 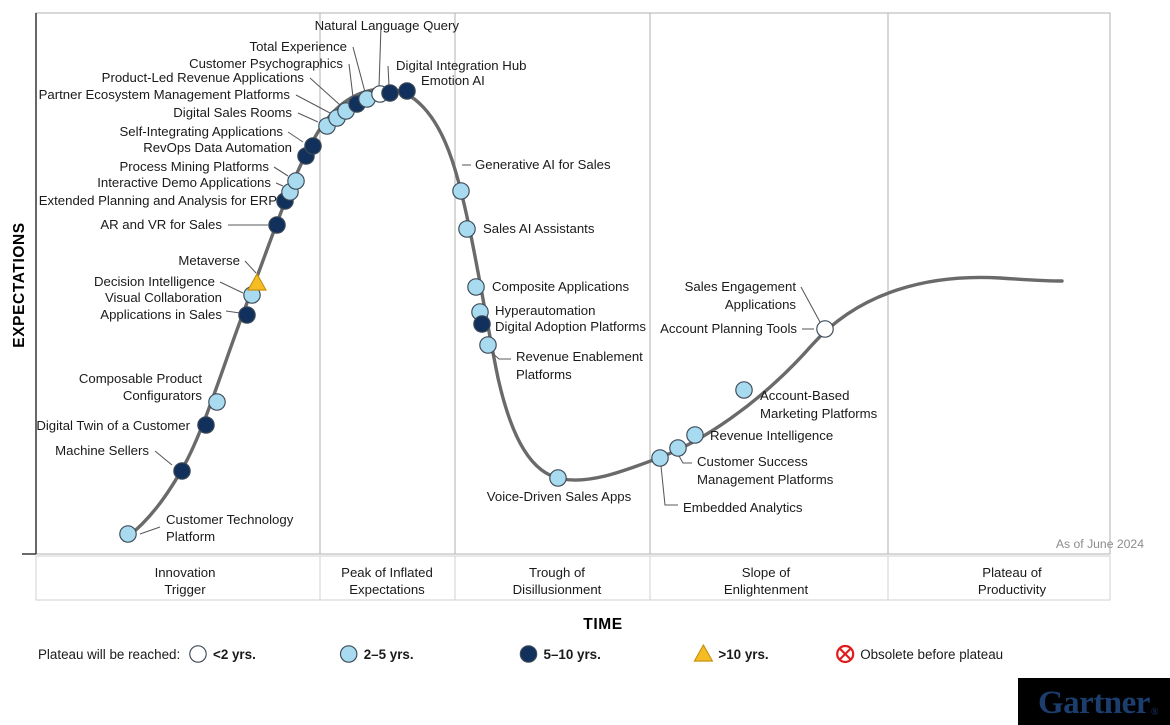 I want to click on leader-line-digital-sales-rooms, so click(x=308, y=117).